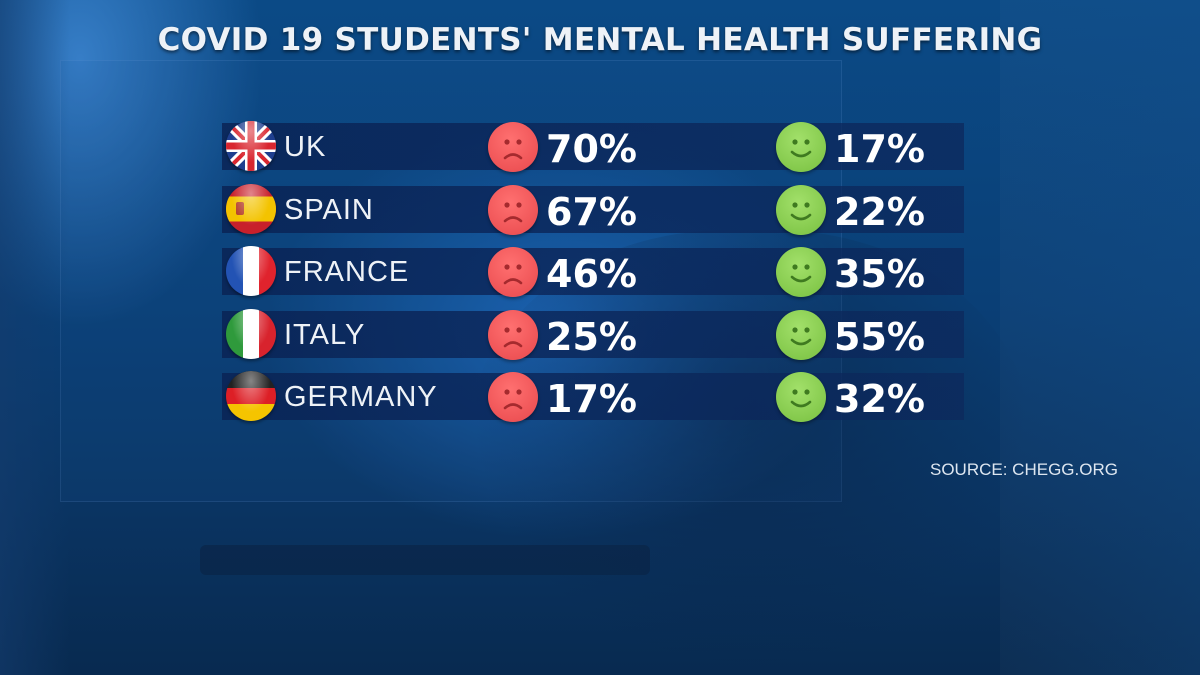  What do you see at coordinates (347, 272) in the screenshot?
I see `country-label: FRANCE` at bounding box center [347, 272].